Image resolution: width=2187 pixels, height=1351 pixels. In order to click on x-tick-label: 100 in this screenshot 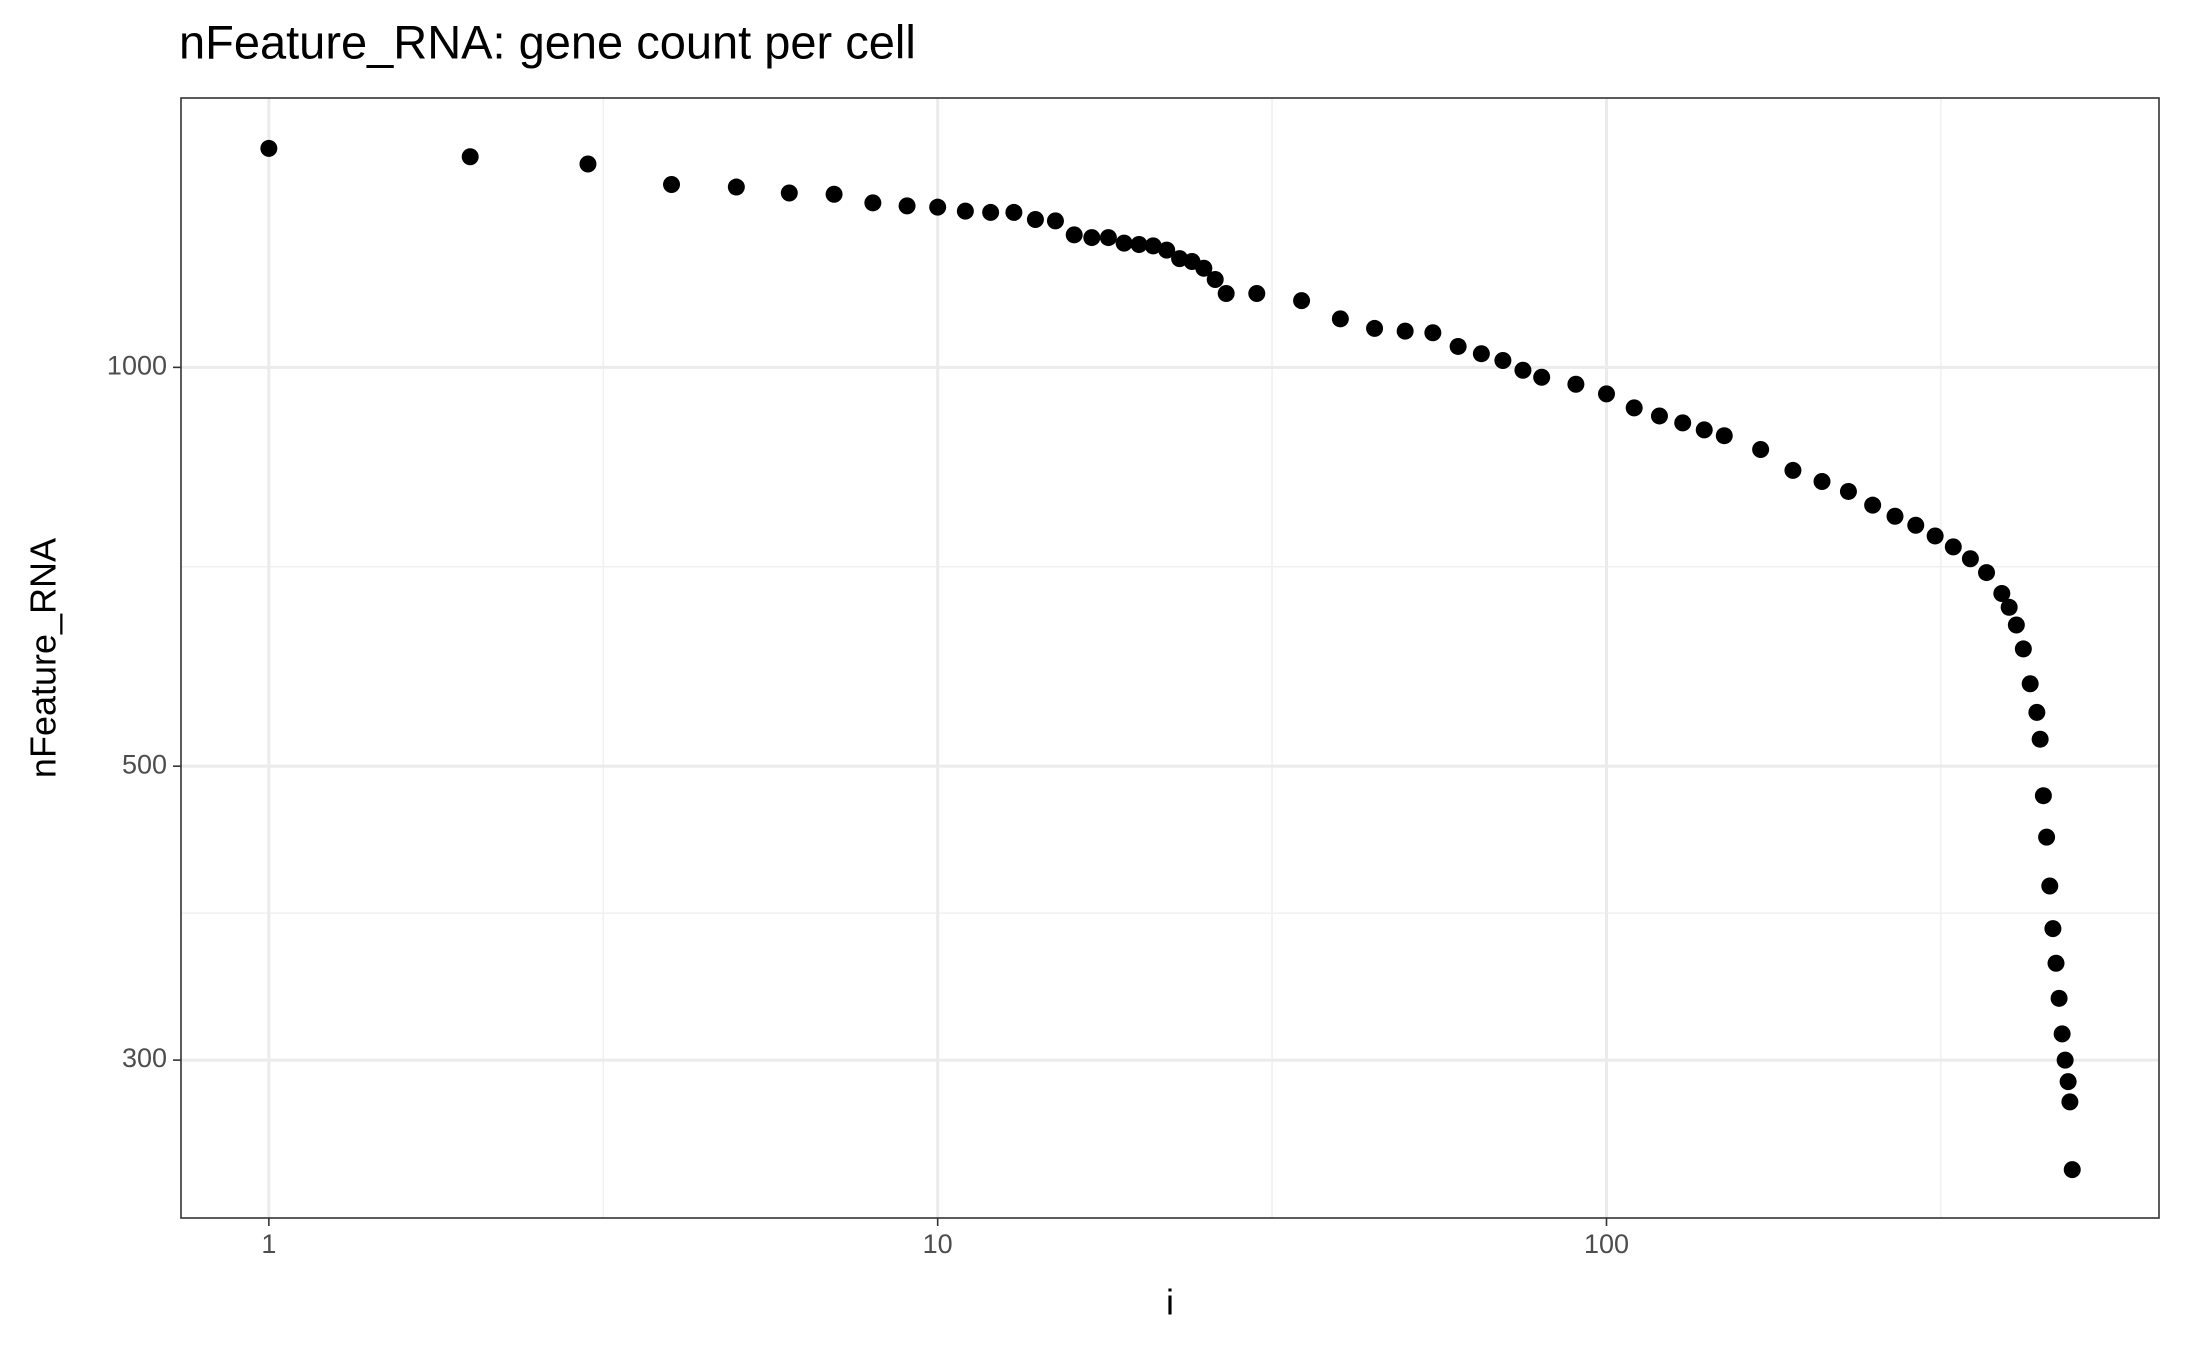, I will do `click(1606, 1244)`.